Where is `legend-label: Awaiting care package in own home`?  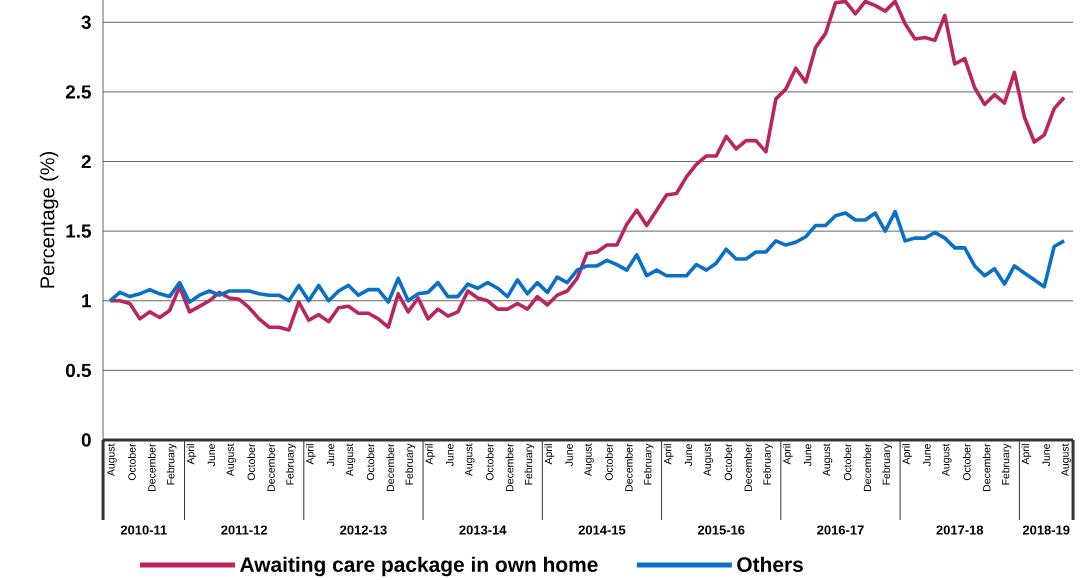
legend-label: Awaiting care package in own home is located at coordinates (419, 566).